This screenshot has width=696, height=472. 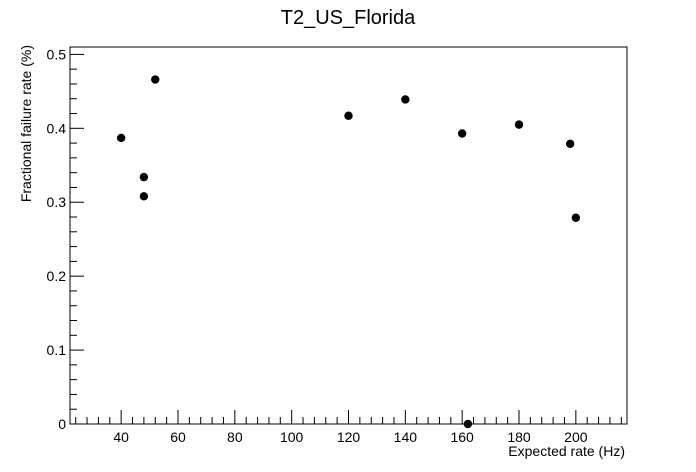 I want to click on x-tick-label: 100, so click(x=292, y=437).